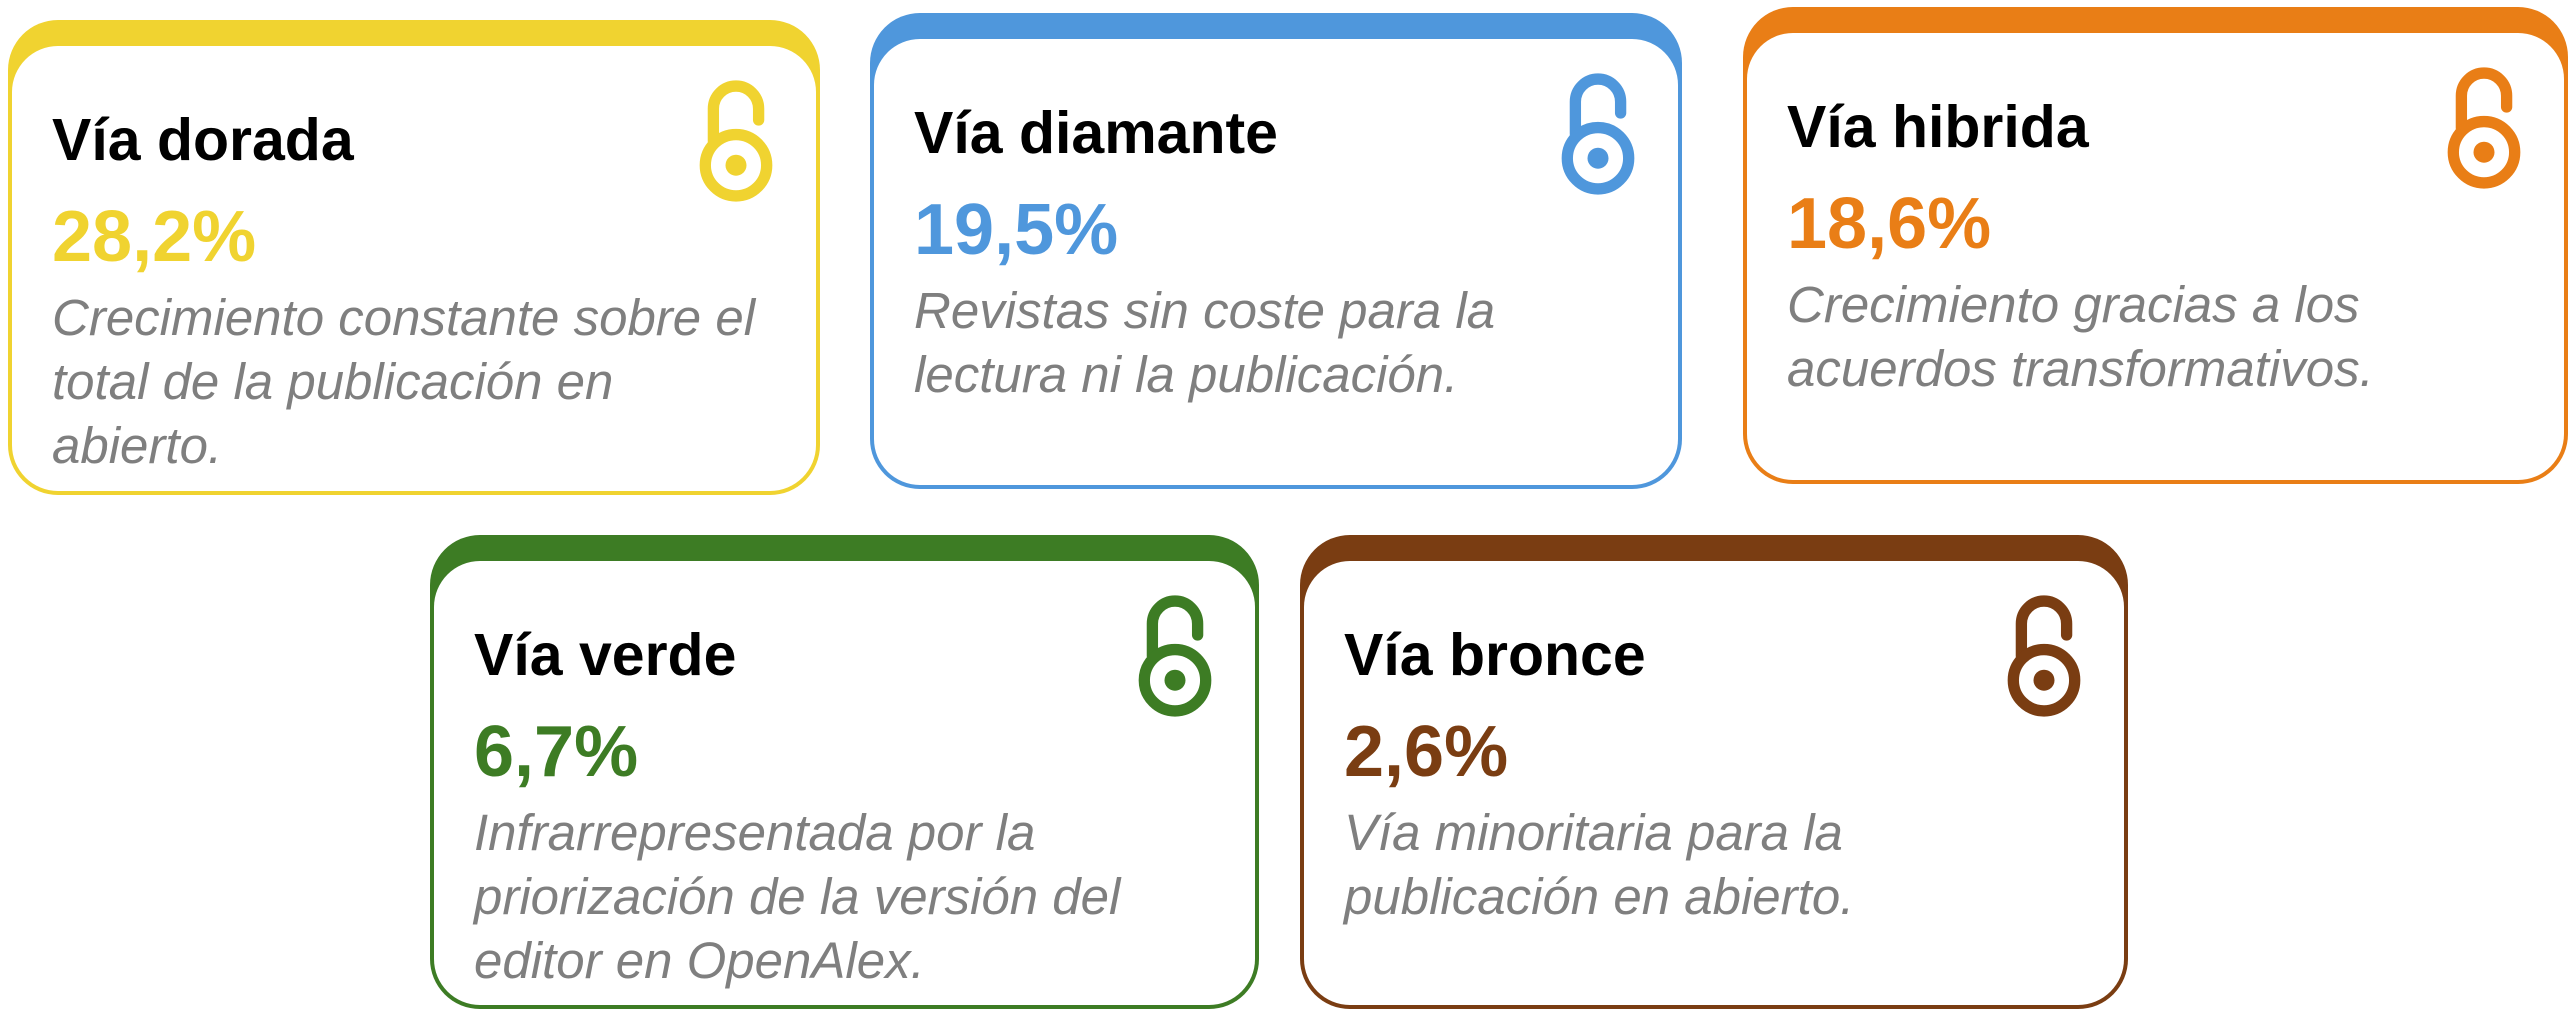 The width and height of the screenshot is (2573, 1011). I want to click on card-value: 19,5%, so click(1016, 230).